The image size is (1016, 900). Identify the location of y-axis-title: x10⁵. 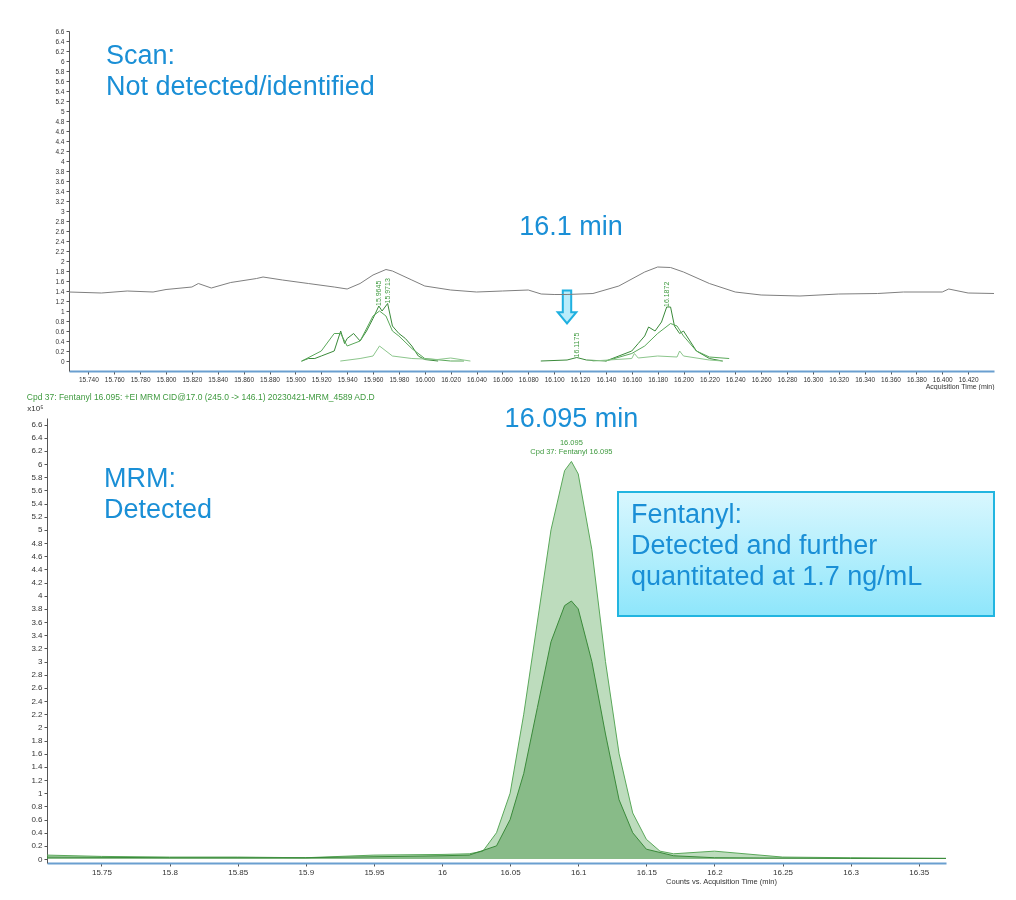
(35, 408).